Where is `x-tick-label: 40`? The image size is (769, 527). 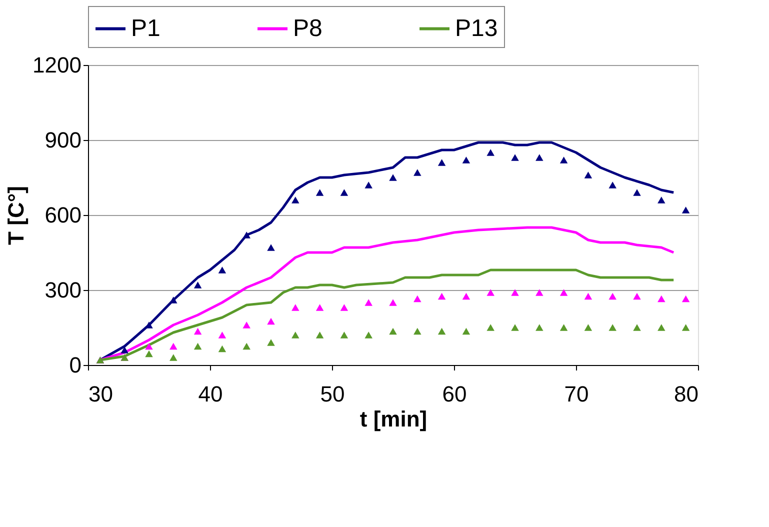
x-tick-label: 40 is located at coordinates (210, 394).